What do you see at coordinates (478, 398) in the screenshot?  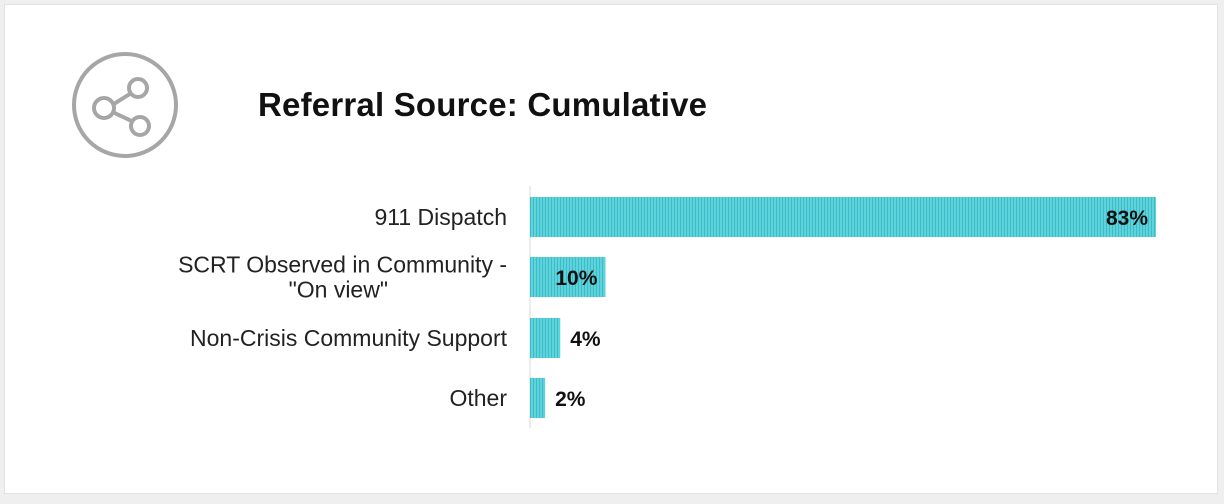 I see `category-label: Other` at bounding box center [478, 398].